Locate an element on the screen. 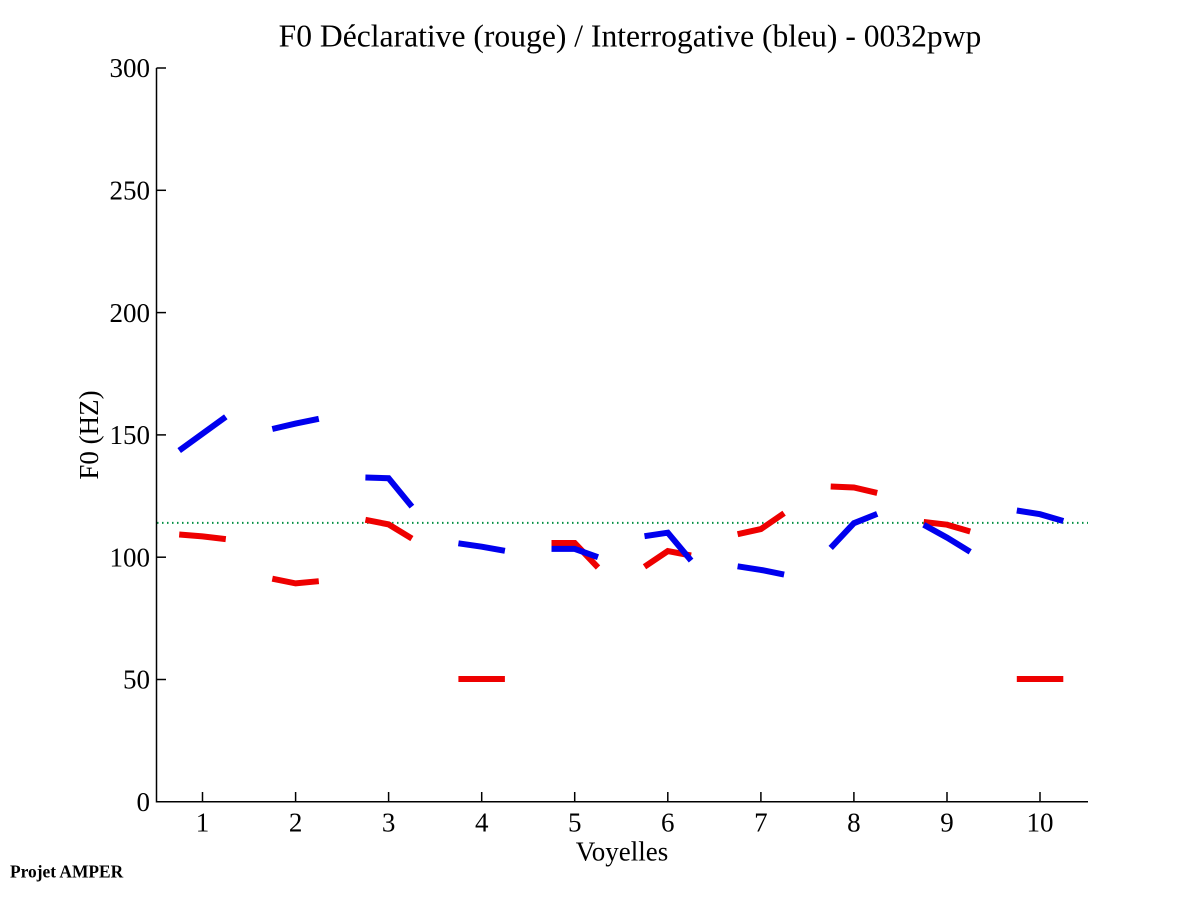  svg-text: 1 is located at coordinates (203, 823).